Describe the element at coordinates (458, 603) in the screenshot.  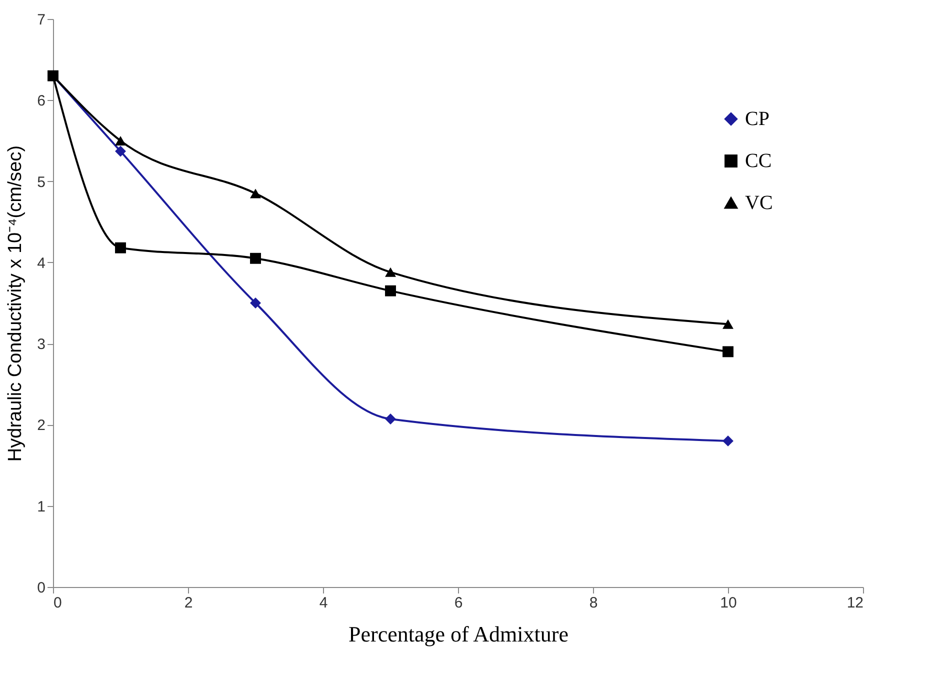
I see `x-tick-label: 6` at that location.